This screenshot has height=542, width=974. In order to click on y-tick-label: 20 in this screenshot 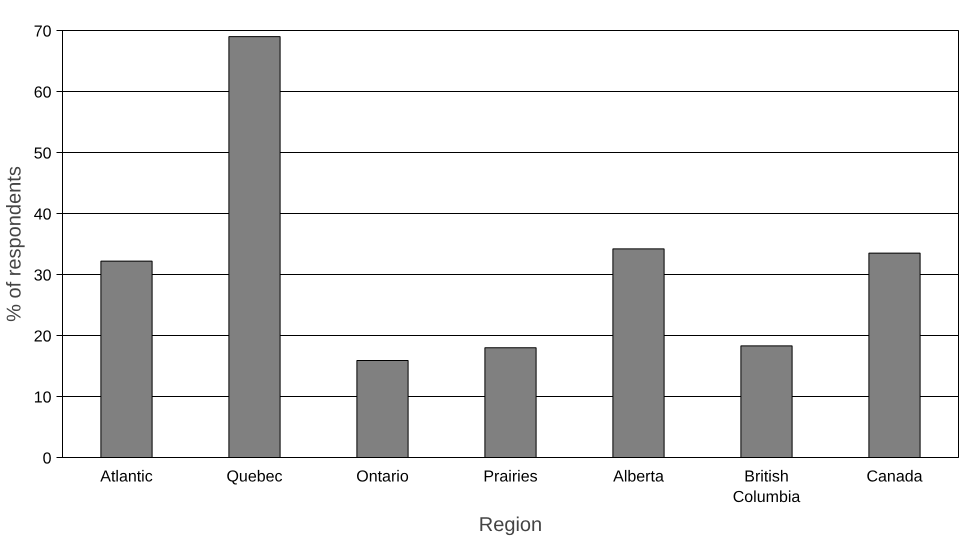, I will do `click(43, 337)`.